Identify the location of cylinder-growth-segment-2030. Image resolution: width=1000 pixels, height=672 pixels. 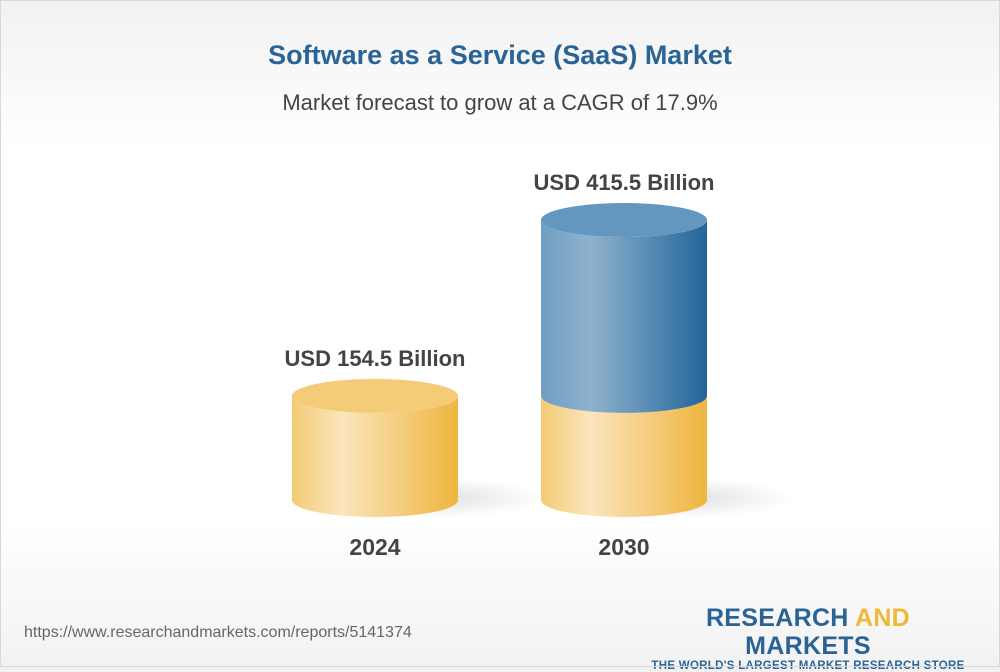
(624, 316).